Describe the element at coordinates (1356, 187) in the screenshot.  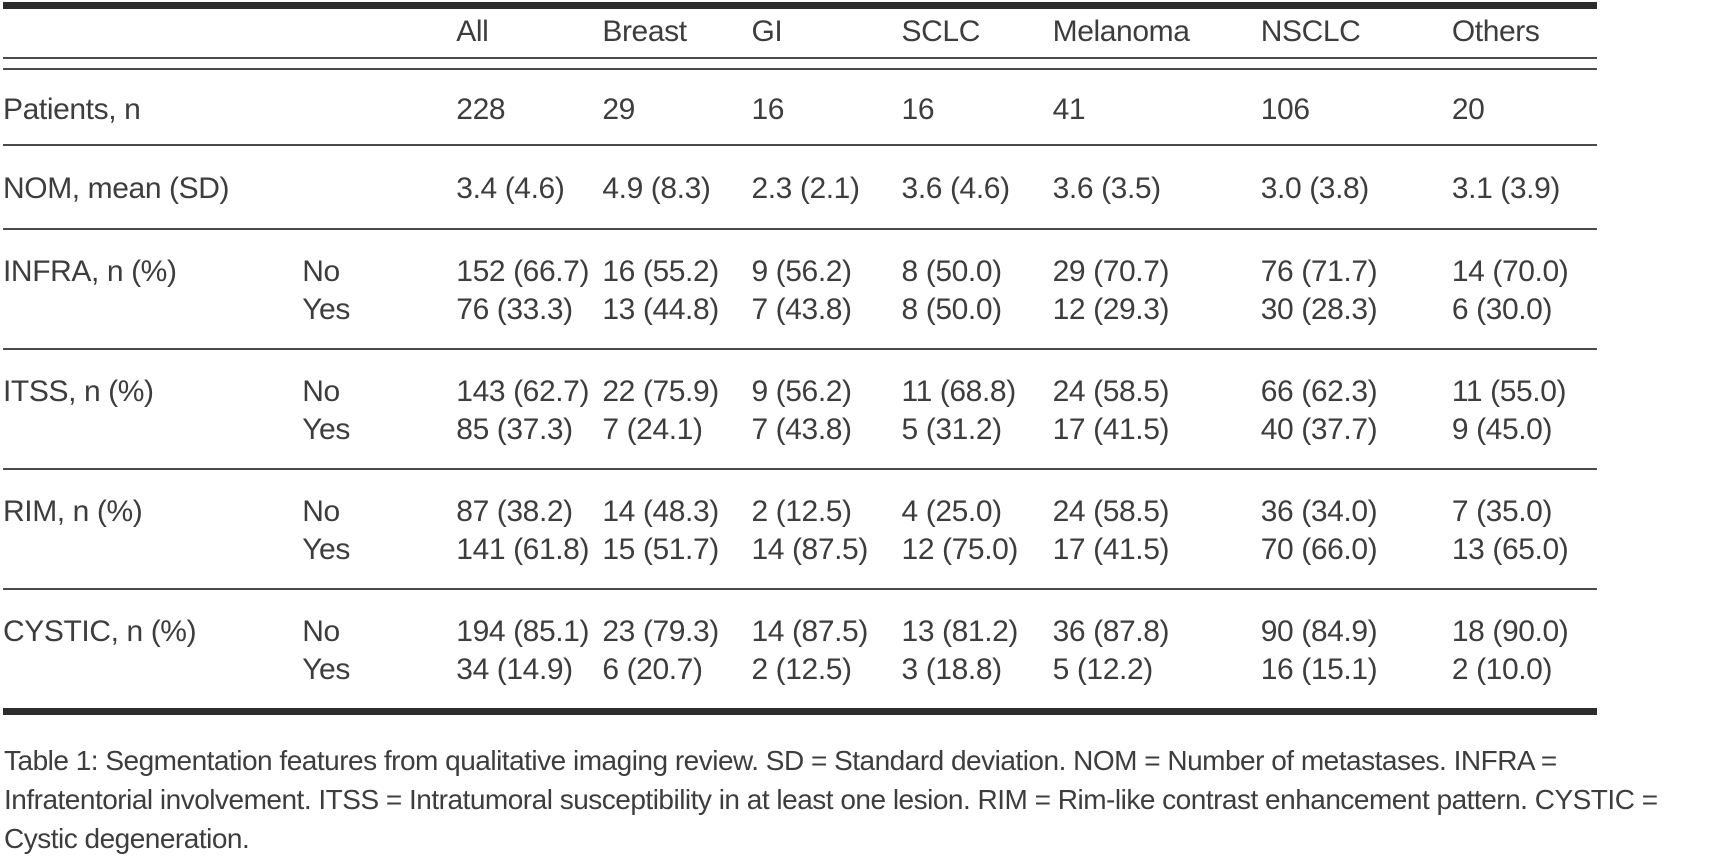
I see `data-cell: 3.0 (3.8)` at that location.